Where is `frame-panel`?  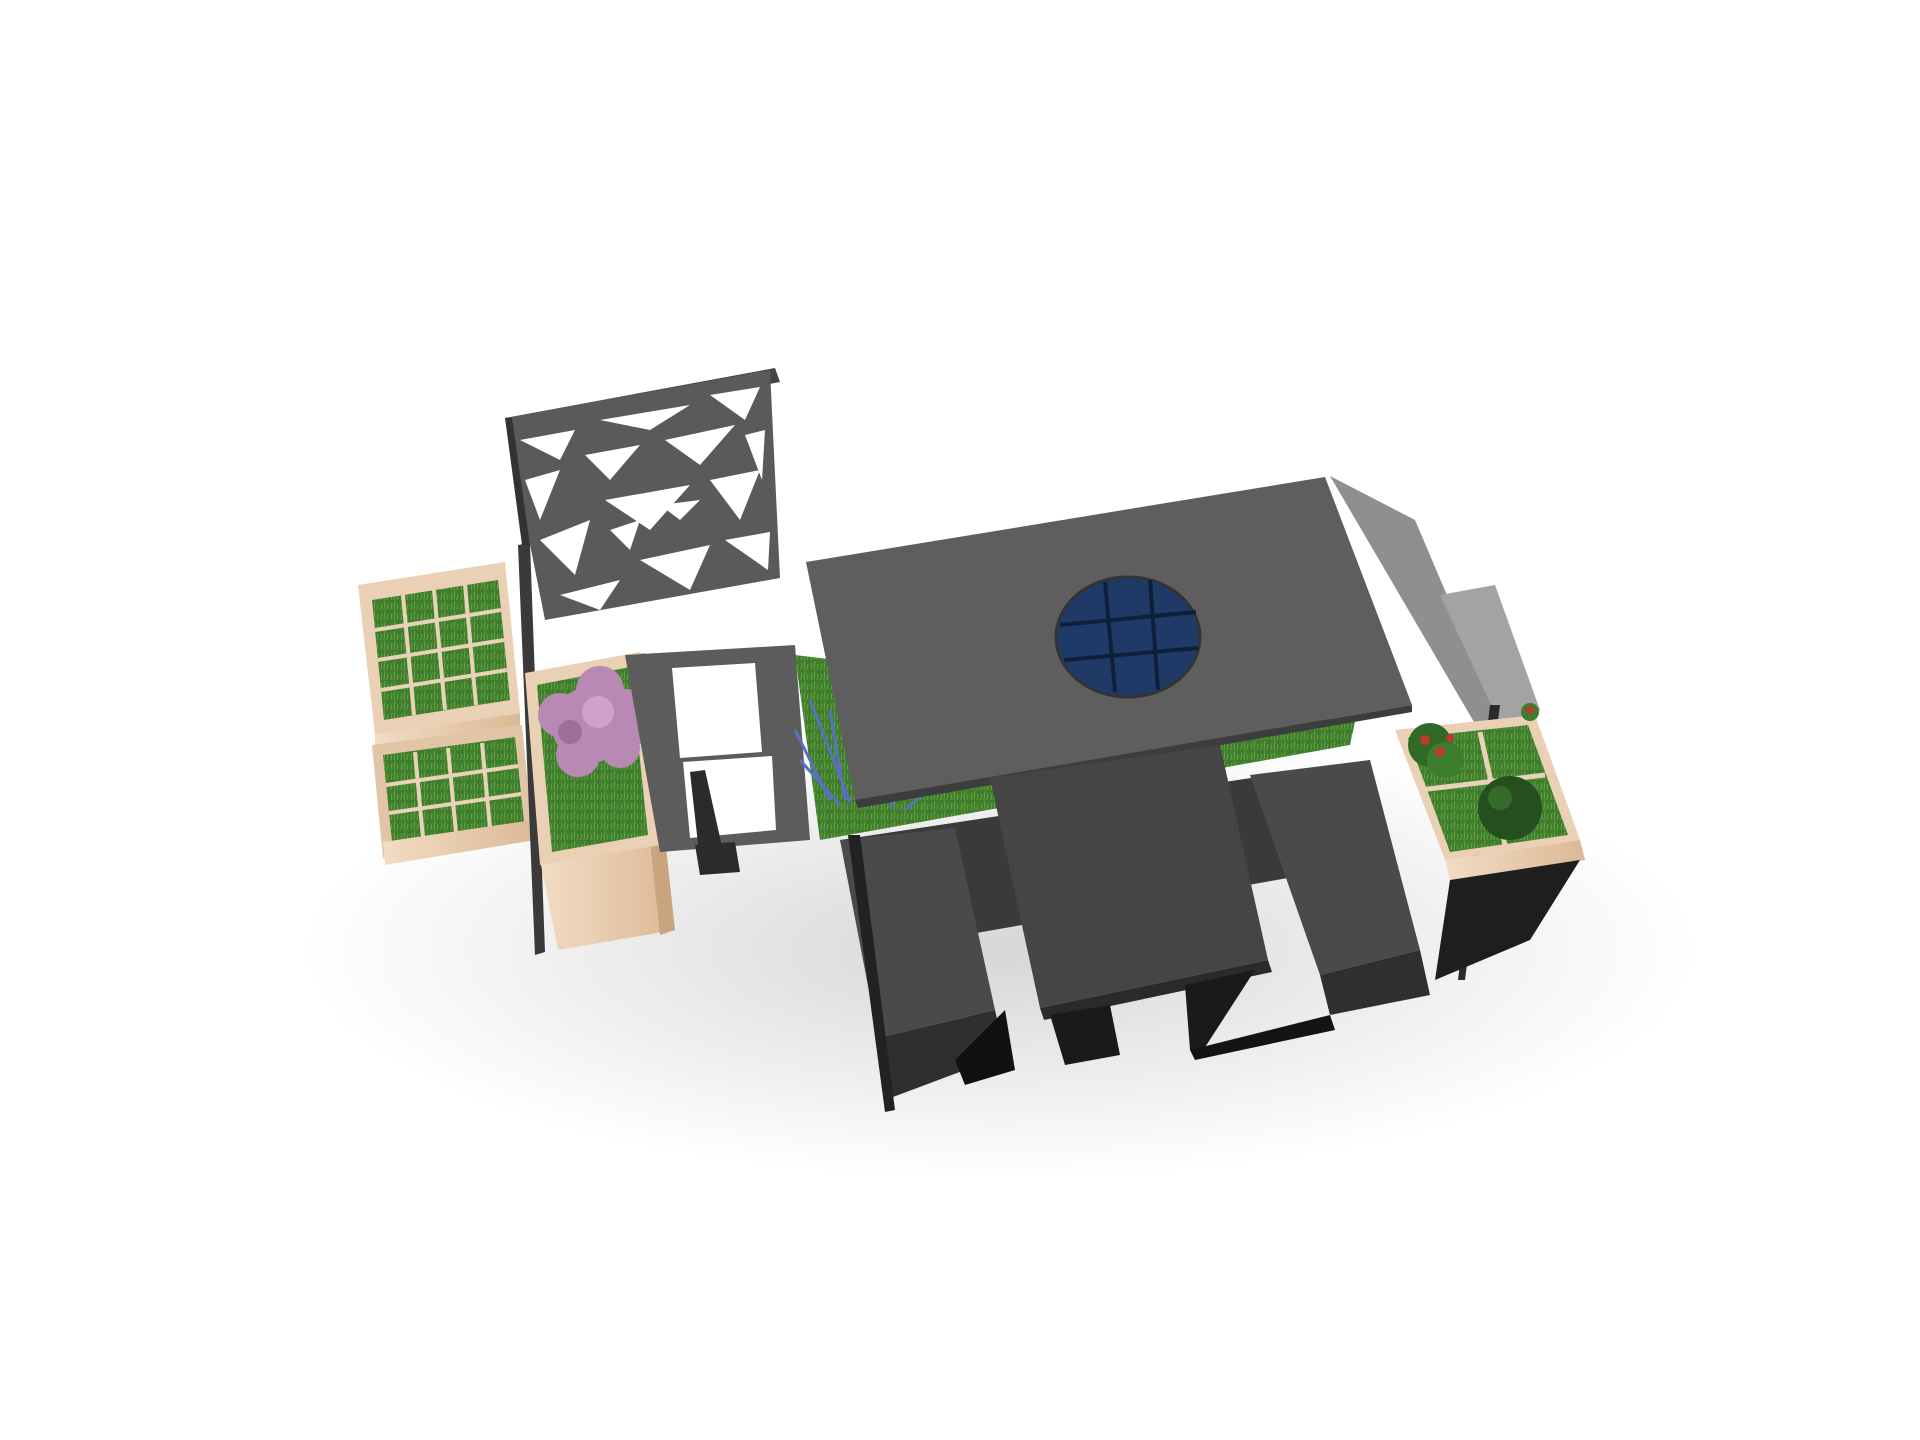
frame-panel is located at coordinates (717, 760).